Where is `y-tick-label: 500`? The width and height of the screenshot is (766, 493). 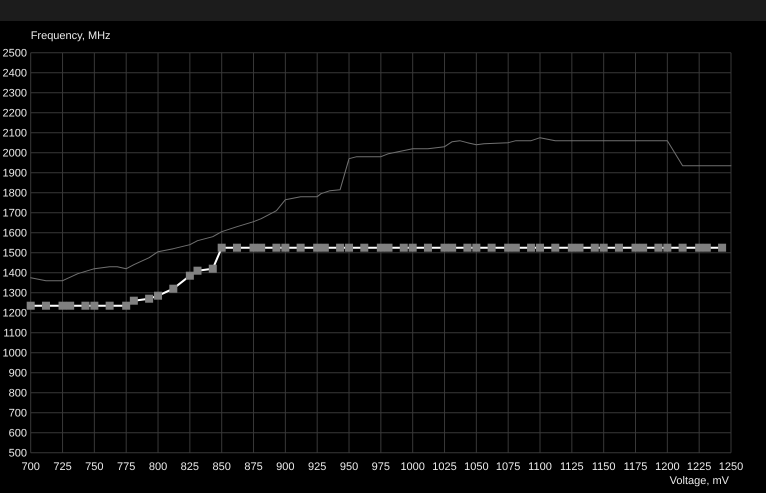 y-tick-label: 500 is located at coordinates (17, 454).